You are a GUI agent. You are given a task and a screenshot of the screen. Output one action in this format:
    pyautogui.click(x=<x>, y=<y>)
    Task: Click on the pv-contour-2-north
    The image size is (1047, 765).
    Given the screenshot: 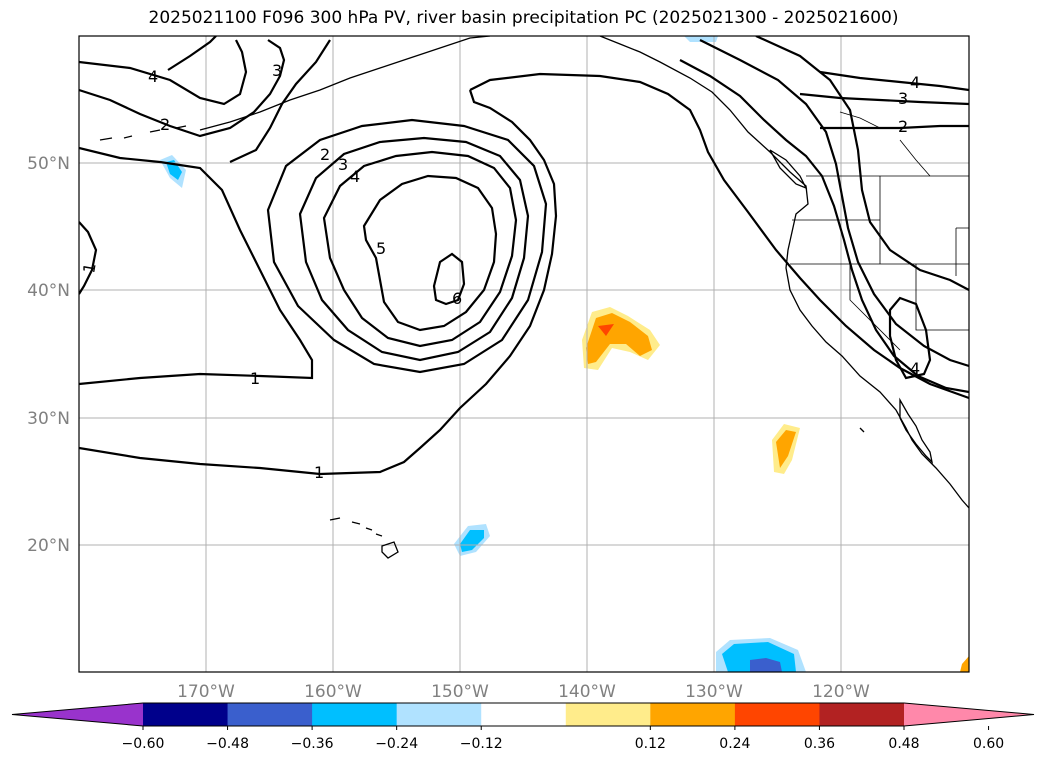 What is the action you would take?
    pyautogui.click(x=182, y=88)
    